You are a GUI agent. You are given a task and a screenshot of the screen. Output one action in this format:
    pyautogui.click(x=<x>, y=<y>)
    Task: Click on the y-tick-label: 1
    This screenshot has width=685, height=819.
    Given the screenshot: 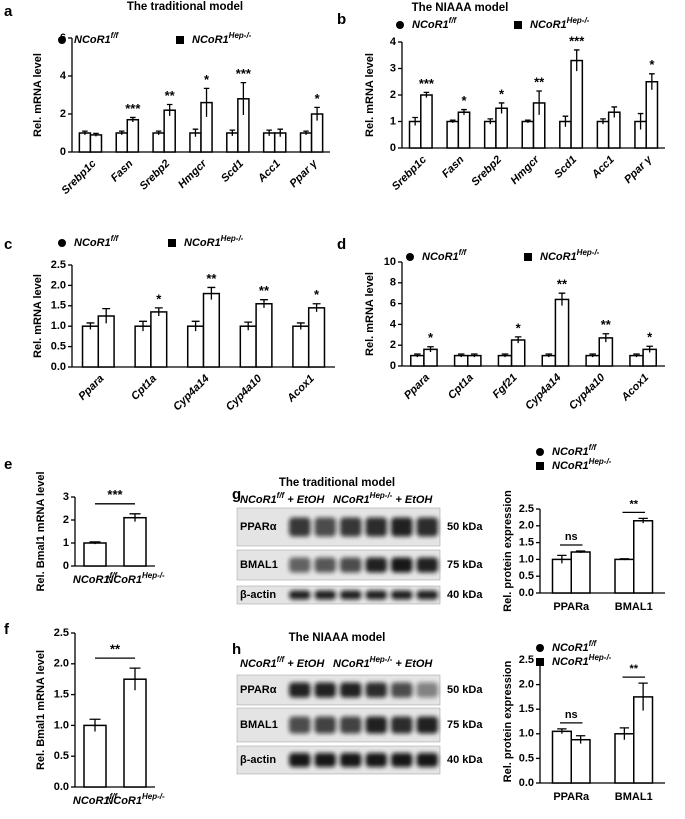 What is the action you would take?
    pyautogui.click(x=393, y=121)
    